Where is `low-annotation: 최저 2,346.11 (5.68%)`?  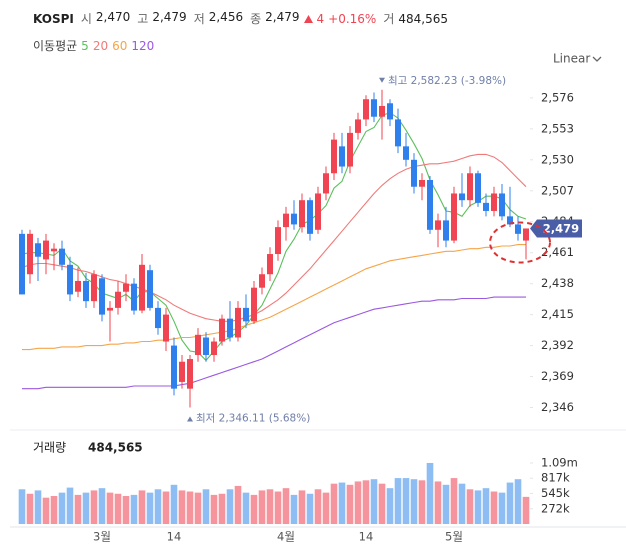
low-annotation: 최저 2,346.11 (5.68%) is located at coordinates (253, 419).